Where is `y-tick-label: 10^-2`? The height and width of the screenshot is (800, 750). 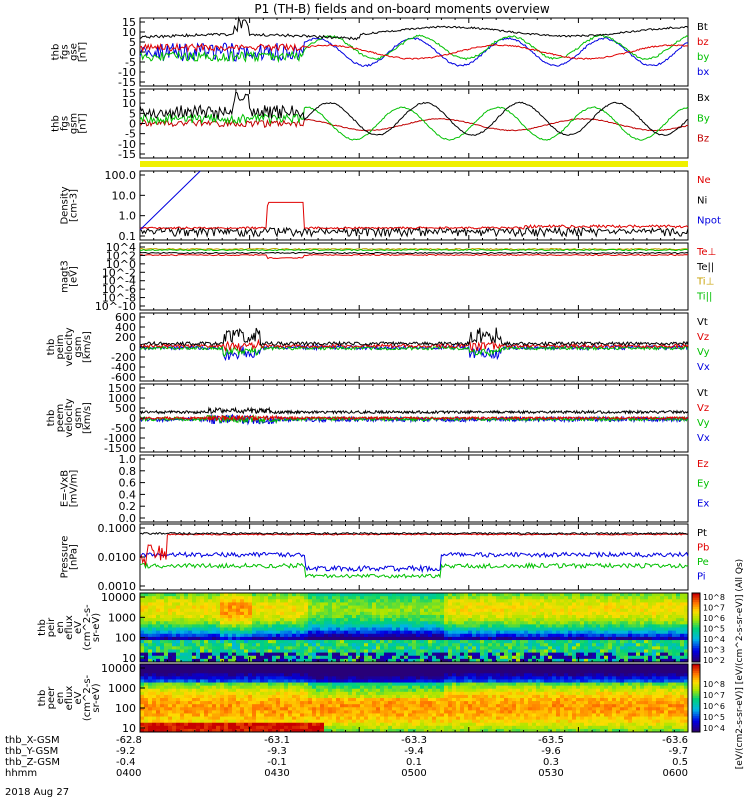
y-tick-label: 10^-2 is located at coordinates (119, 272).